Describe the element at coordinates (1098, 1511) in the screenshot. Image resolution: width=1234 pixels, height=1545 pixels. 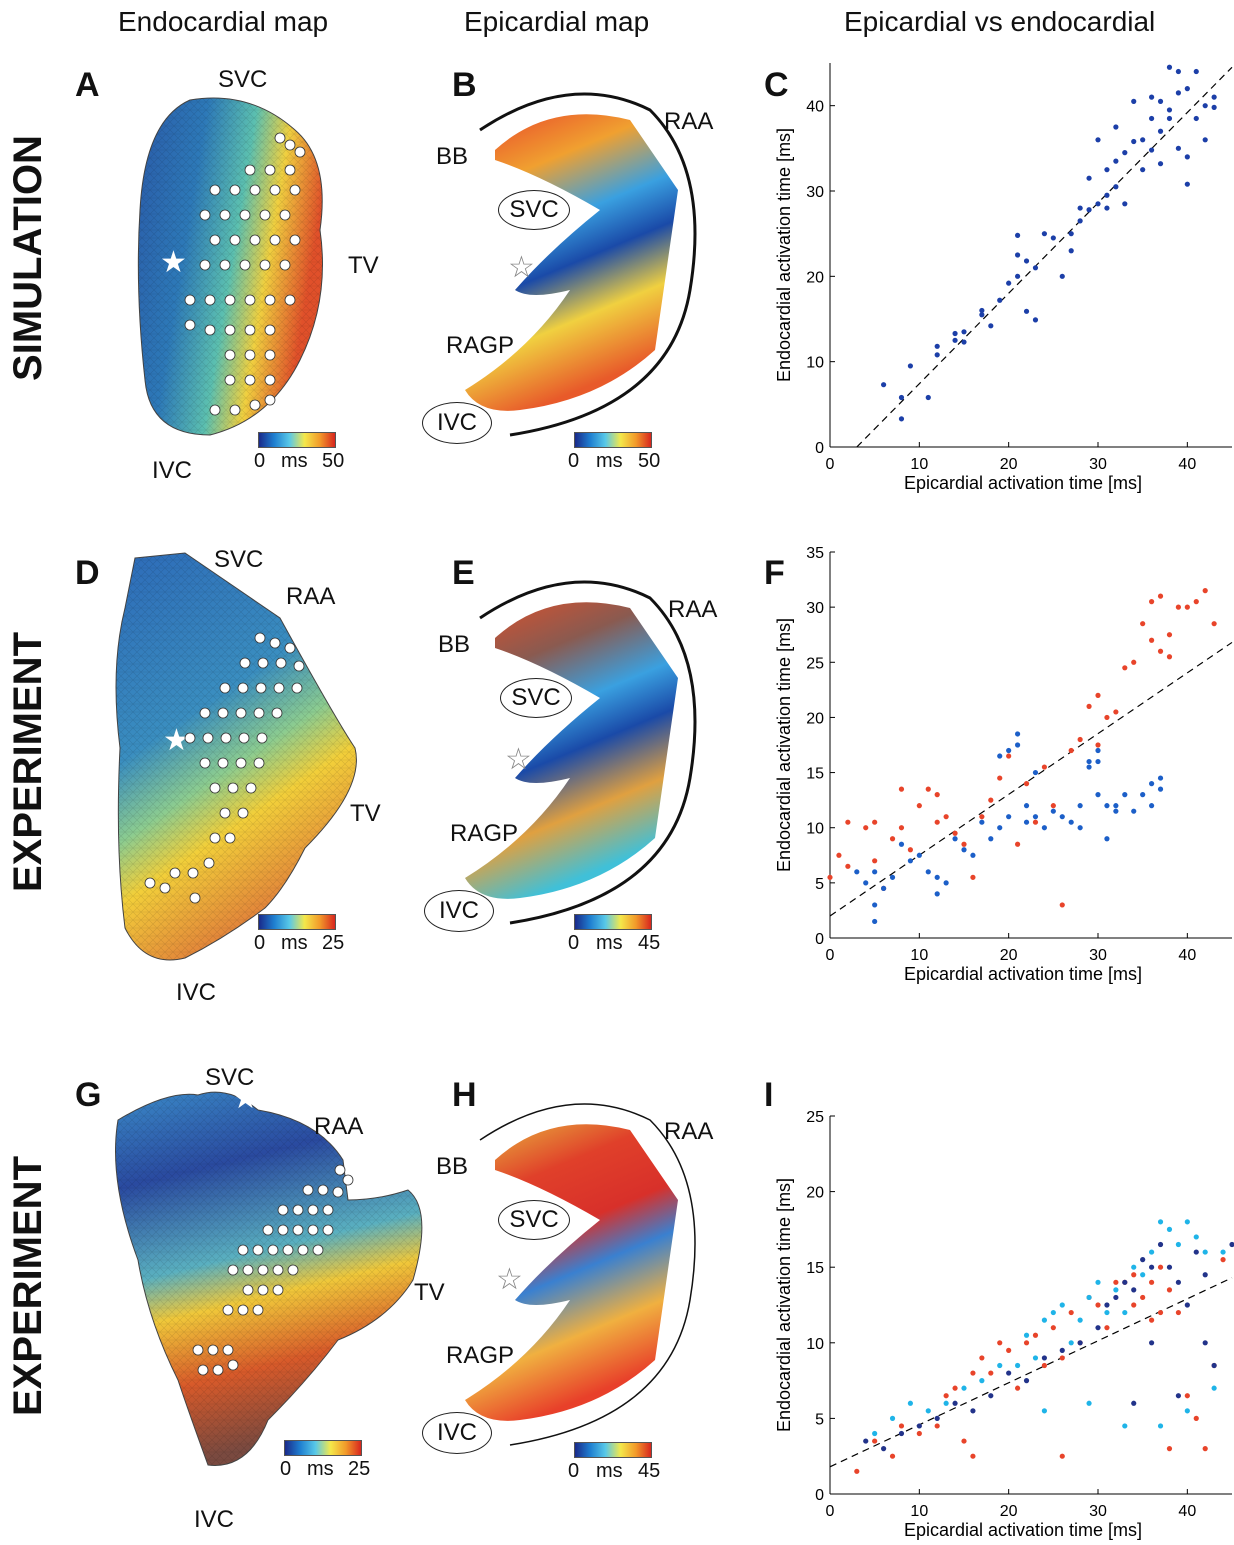
I see `x-tick-label: 30` at that location.